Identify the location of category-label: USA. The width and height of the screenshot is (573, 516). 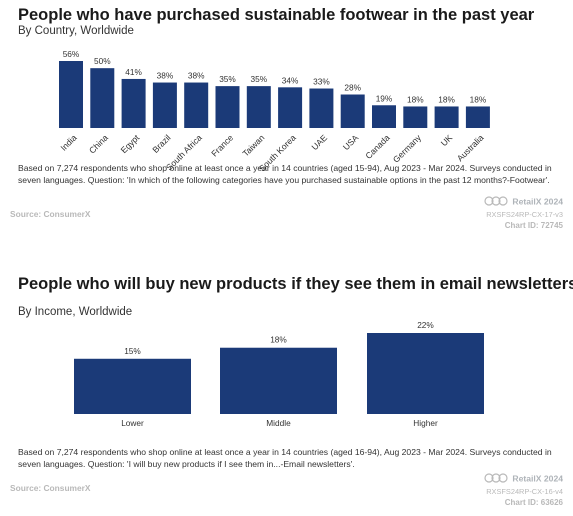
(351, 142).